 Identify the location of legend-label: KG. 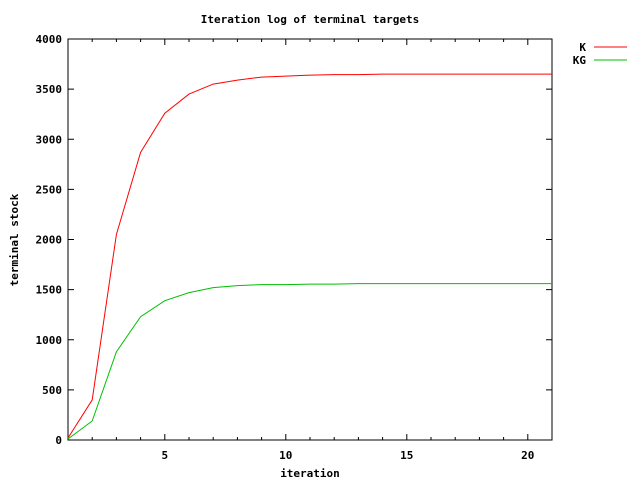
(580, 60).